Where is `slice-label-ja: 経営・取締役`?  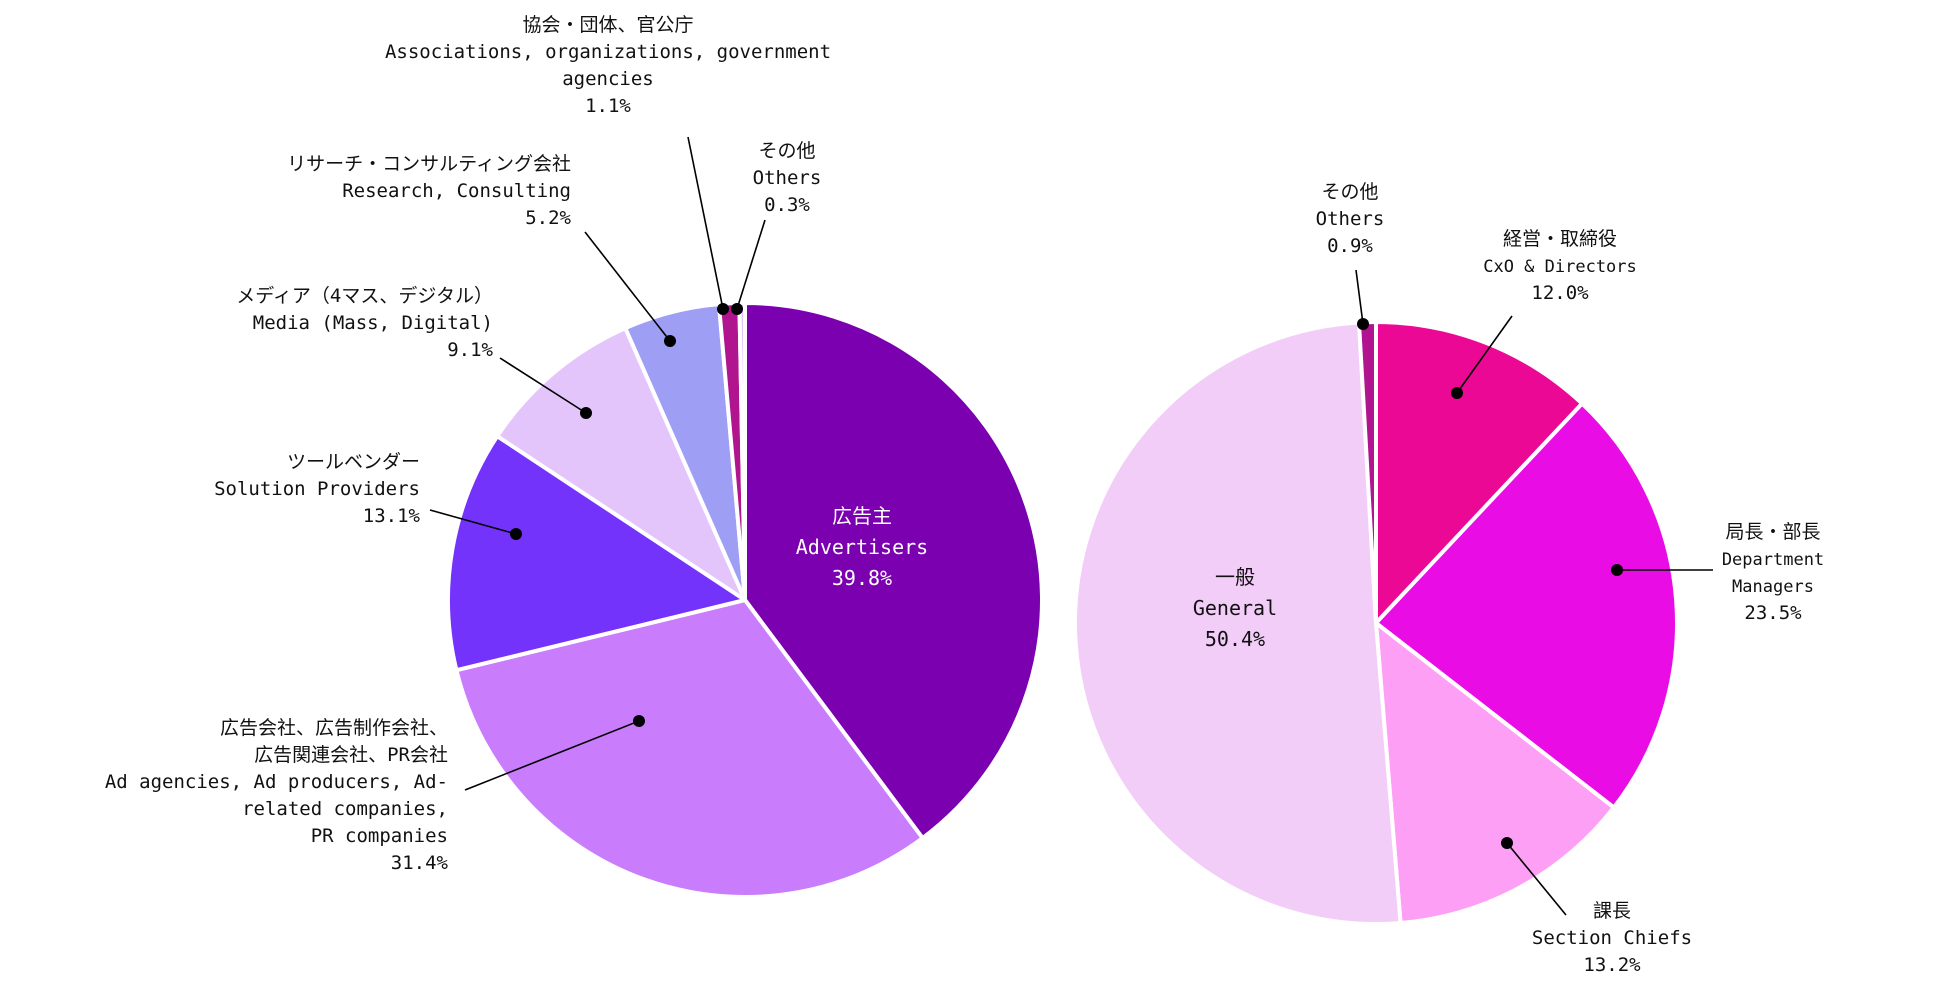 slice-label-ja: 経営・取締役 is located at coordinates (1560, 239).